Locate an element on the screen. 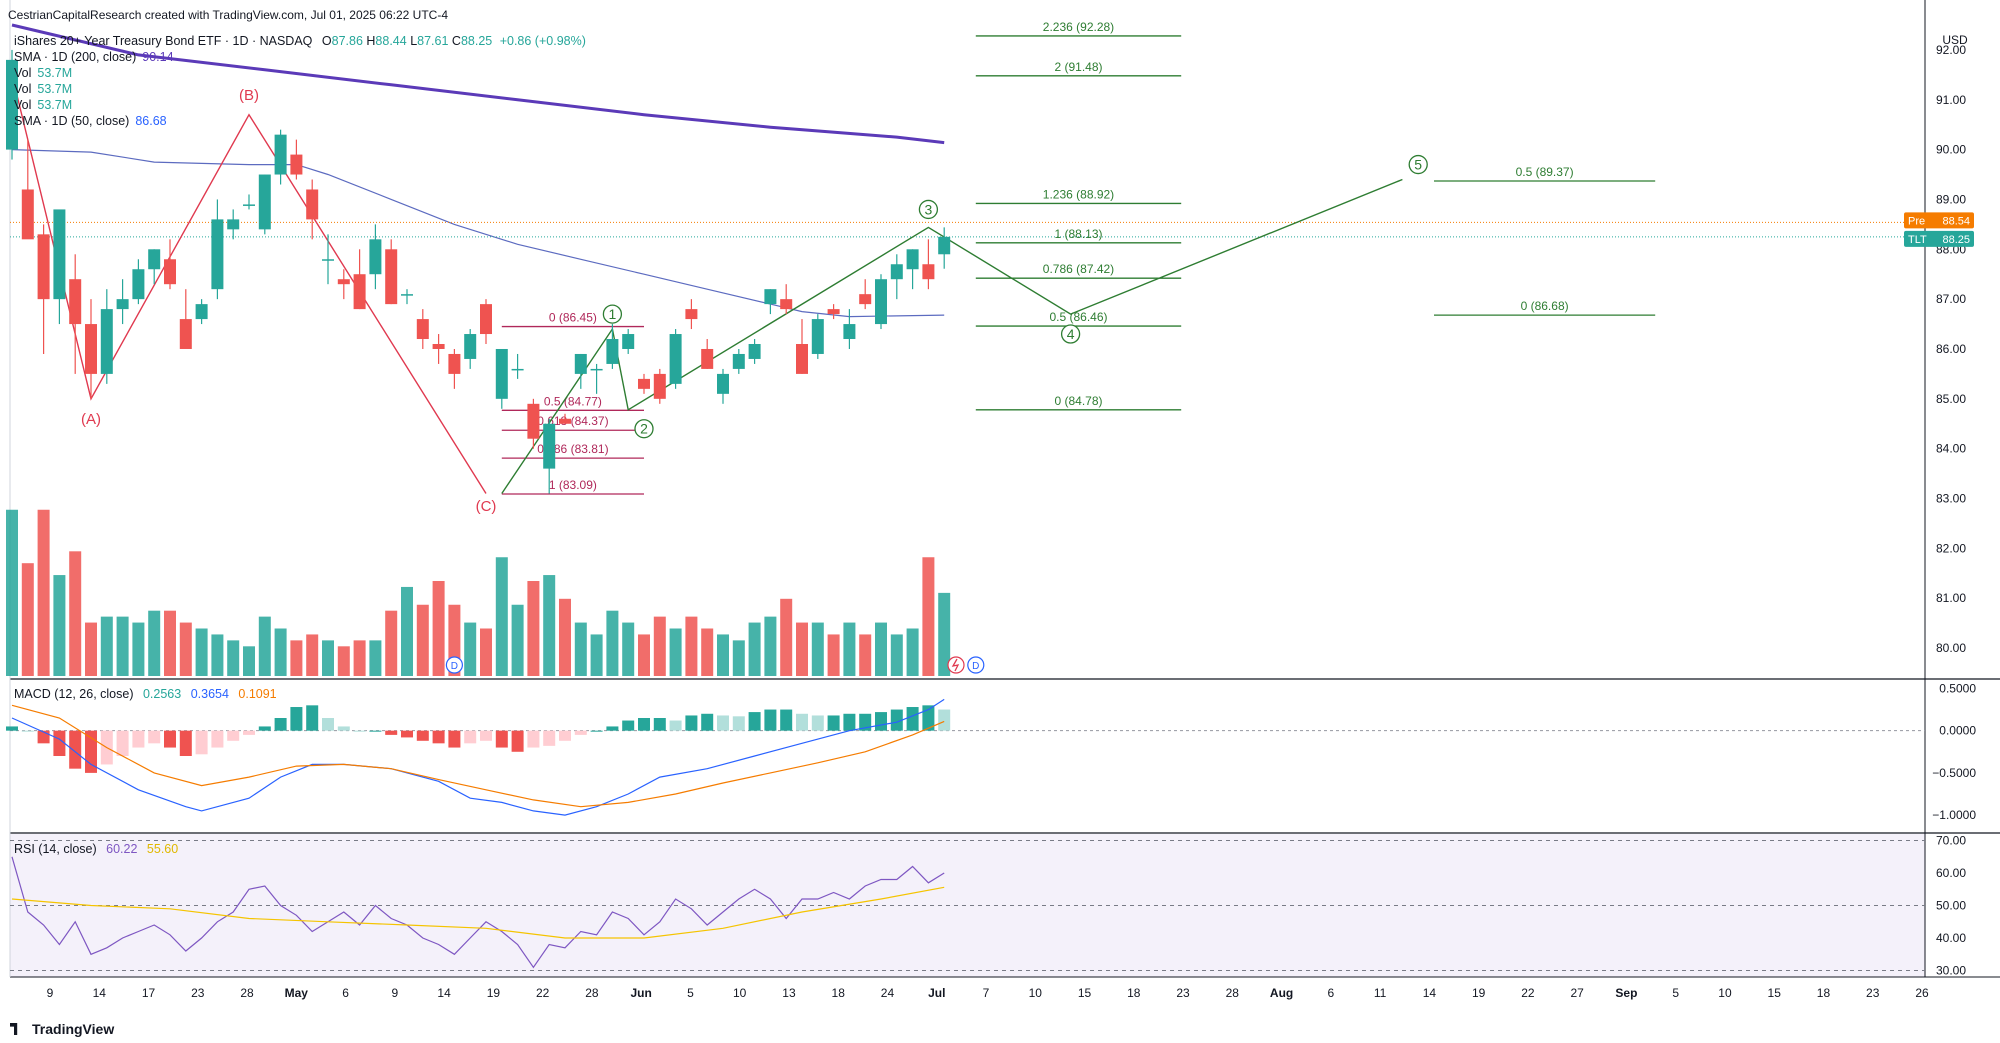 The height and width of the screenshot is (1043, 2000). indicator-label: SMA · 1D (50, close) is located at coordinates (72, 121).